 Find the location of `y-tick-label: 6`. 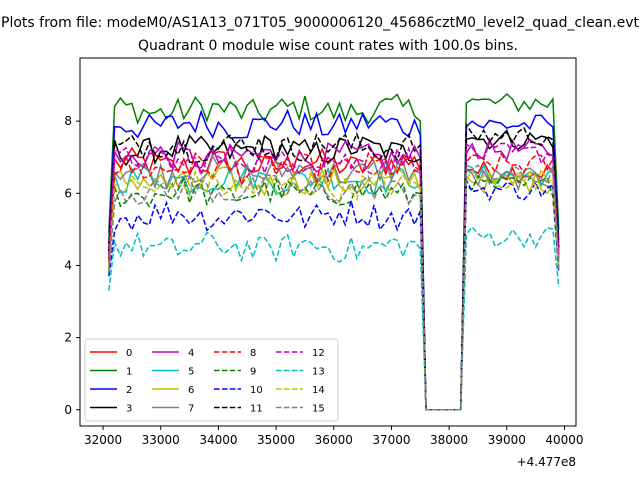

y-tick-label: 6 is located at coordinates (68, 193).